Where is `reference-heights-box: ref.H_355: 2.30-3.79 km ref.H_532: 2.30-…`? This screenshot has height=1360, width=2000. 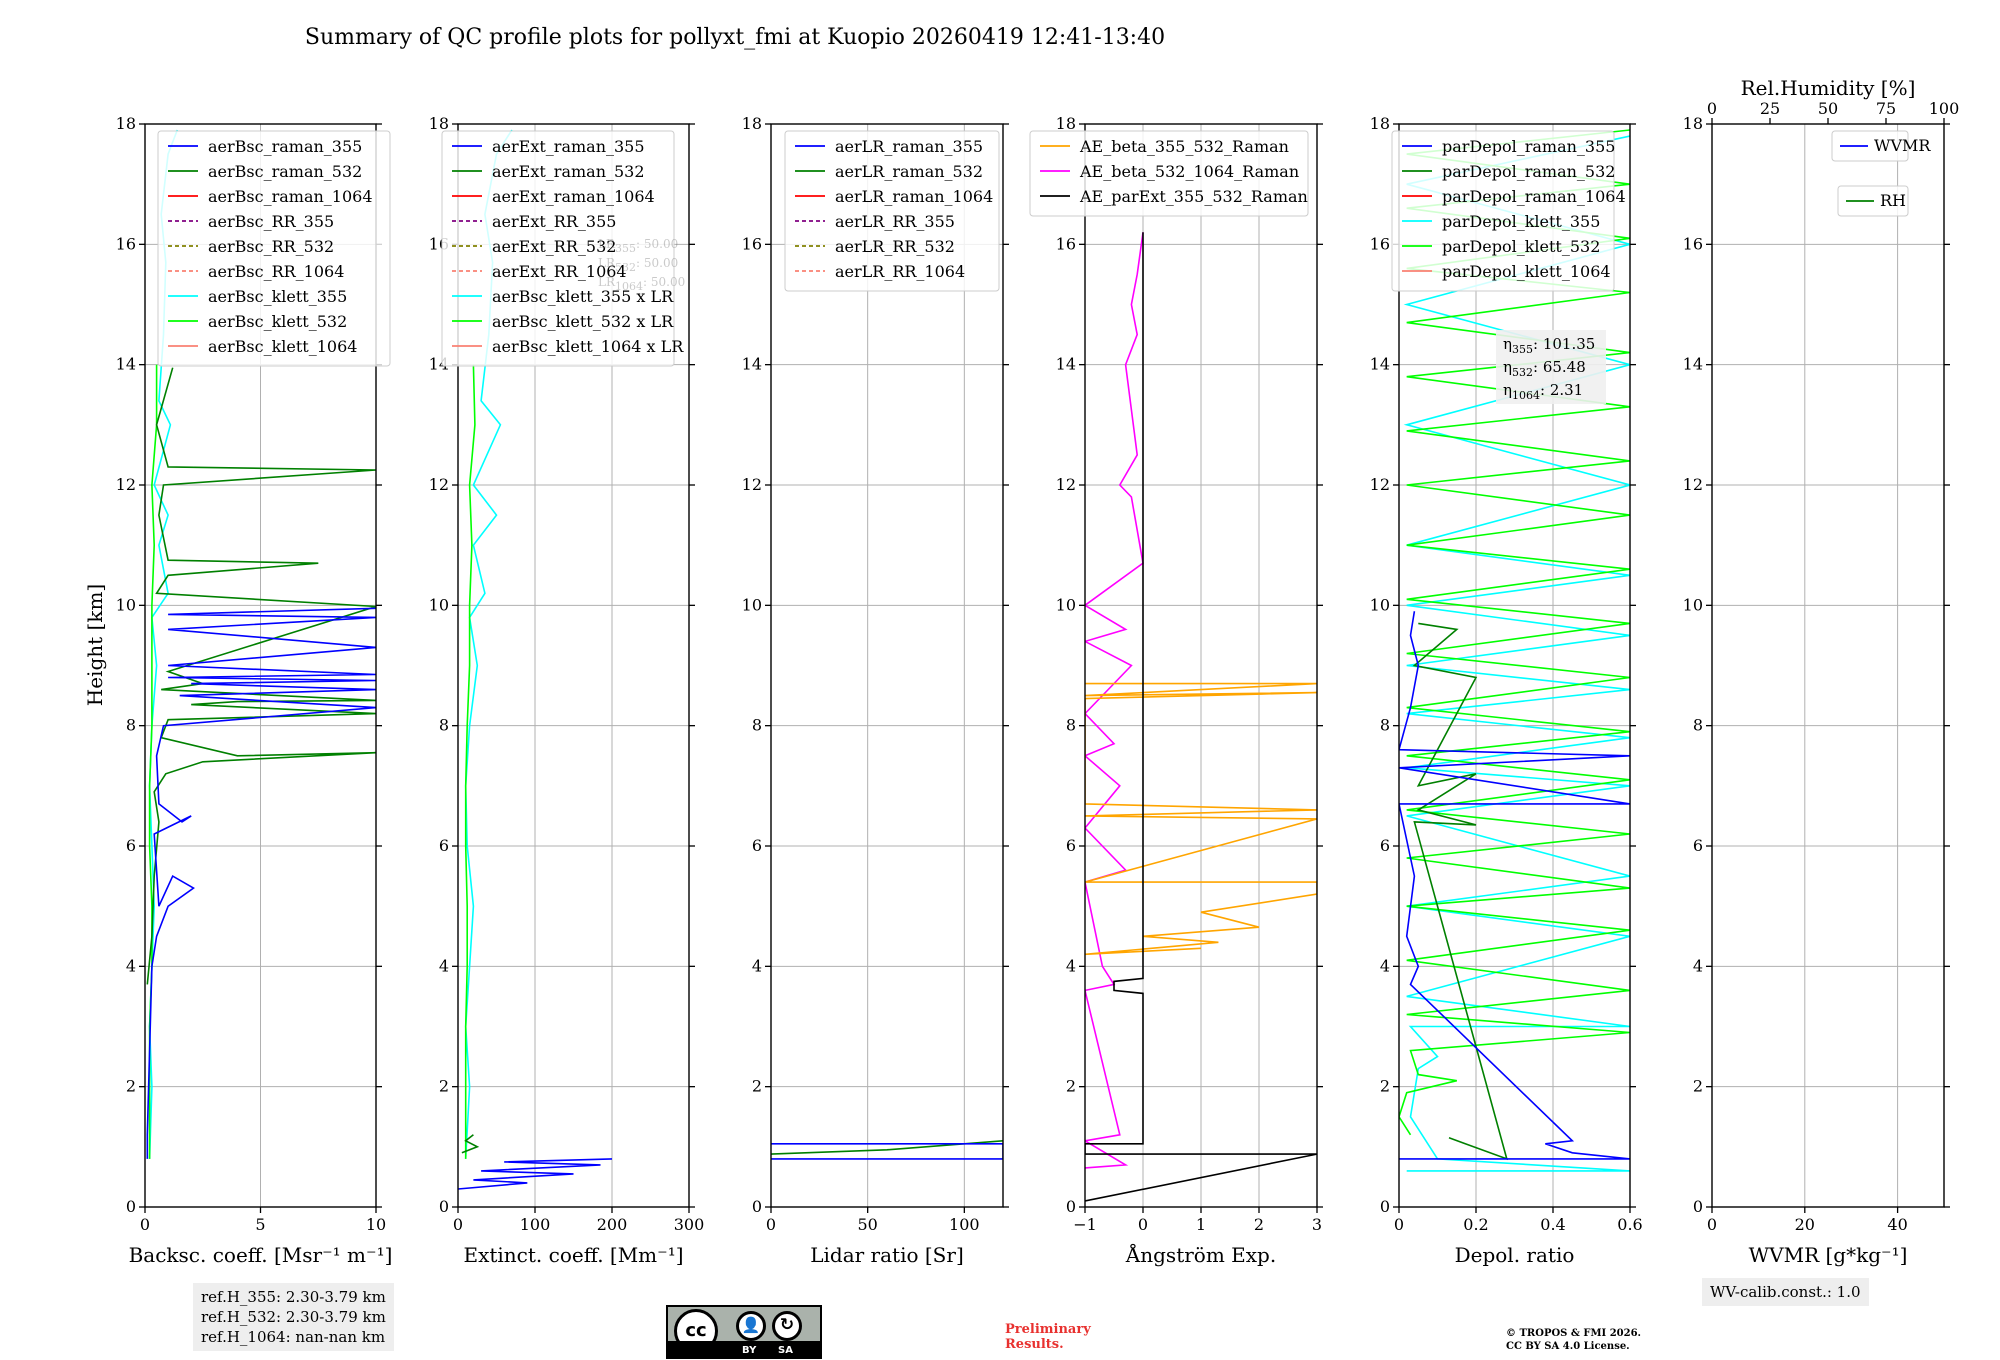
reference-heights-box: ref.H_355: 2.30-3.79 km ref.H_532: 2.30-… is located at coordinates (293, 1317).